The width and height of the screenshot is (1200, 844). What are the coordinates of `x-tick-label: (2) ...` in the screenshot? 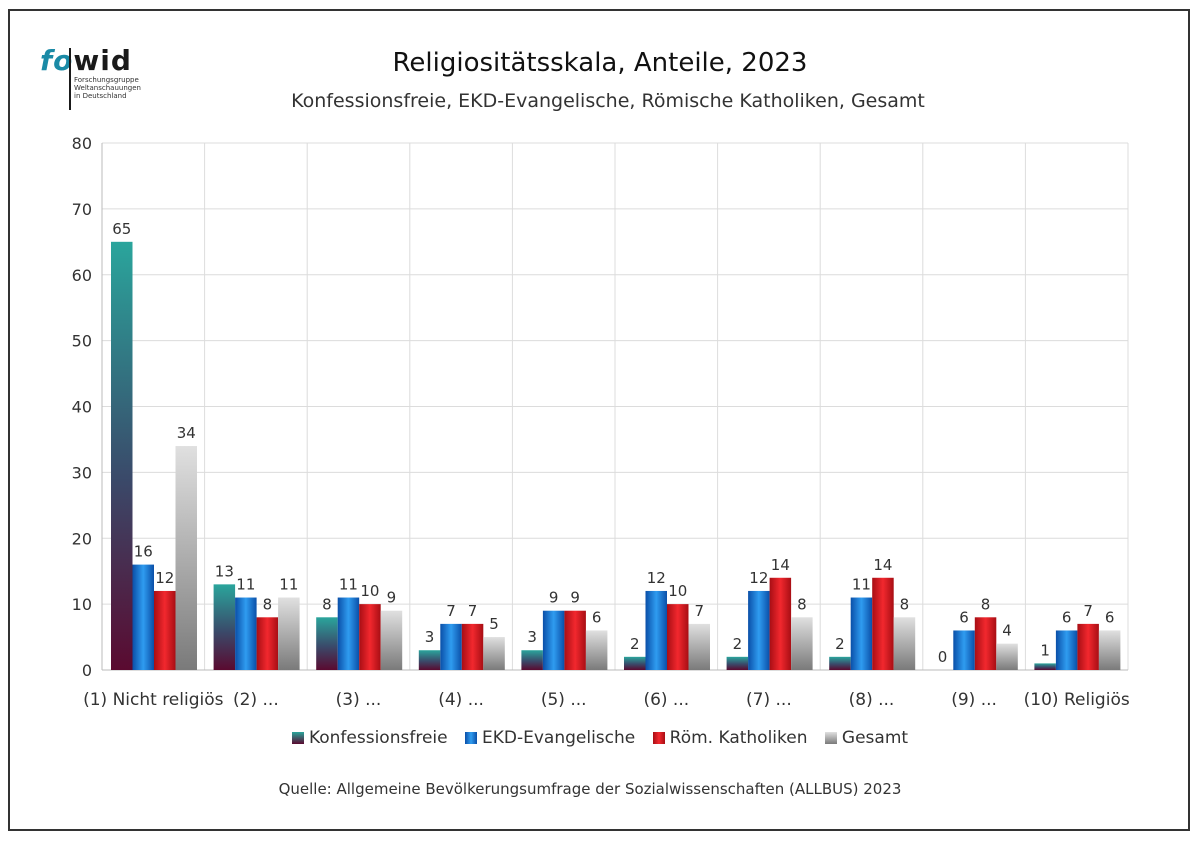 It's located at (256, 700).